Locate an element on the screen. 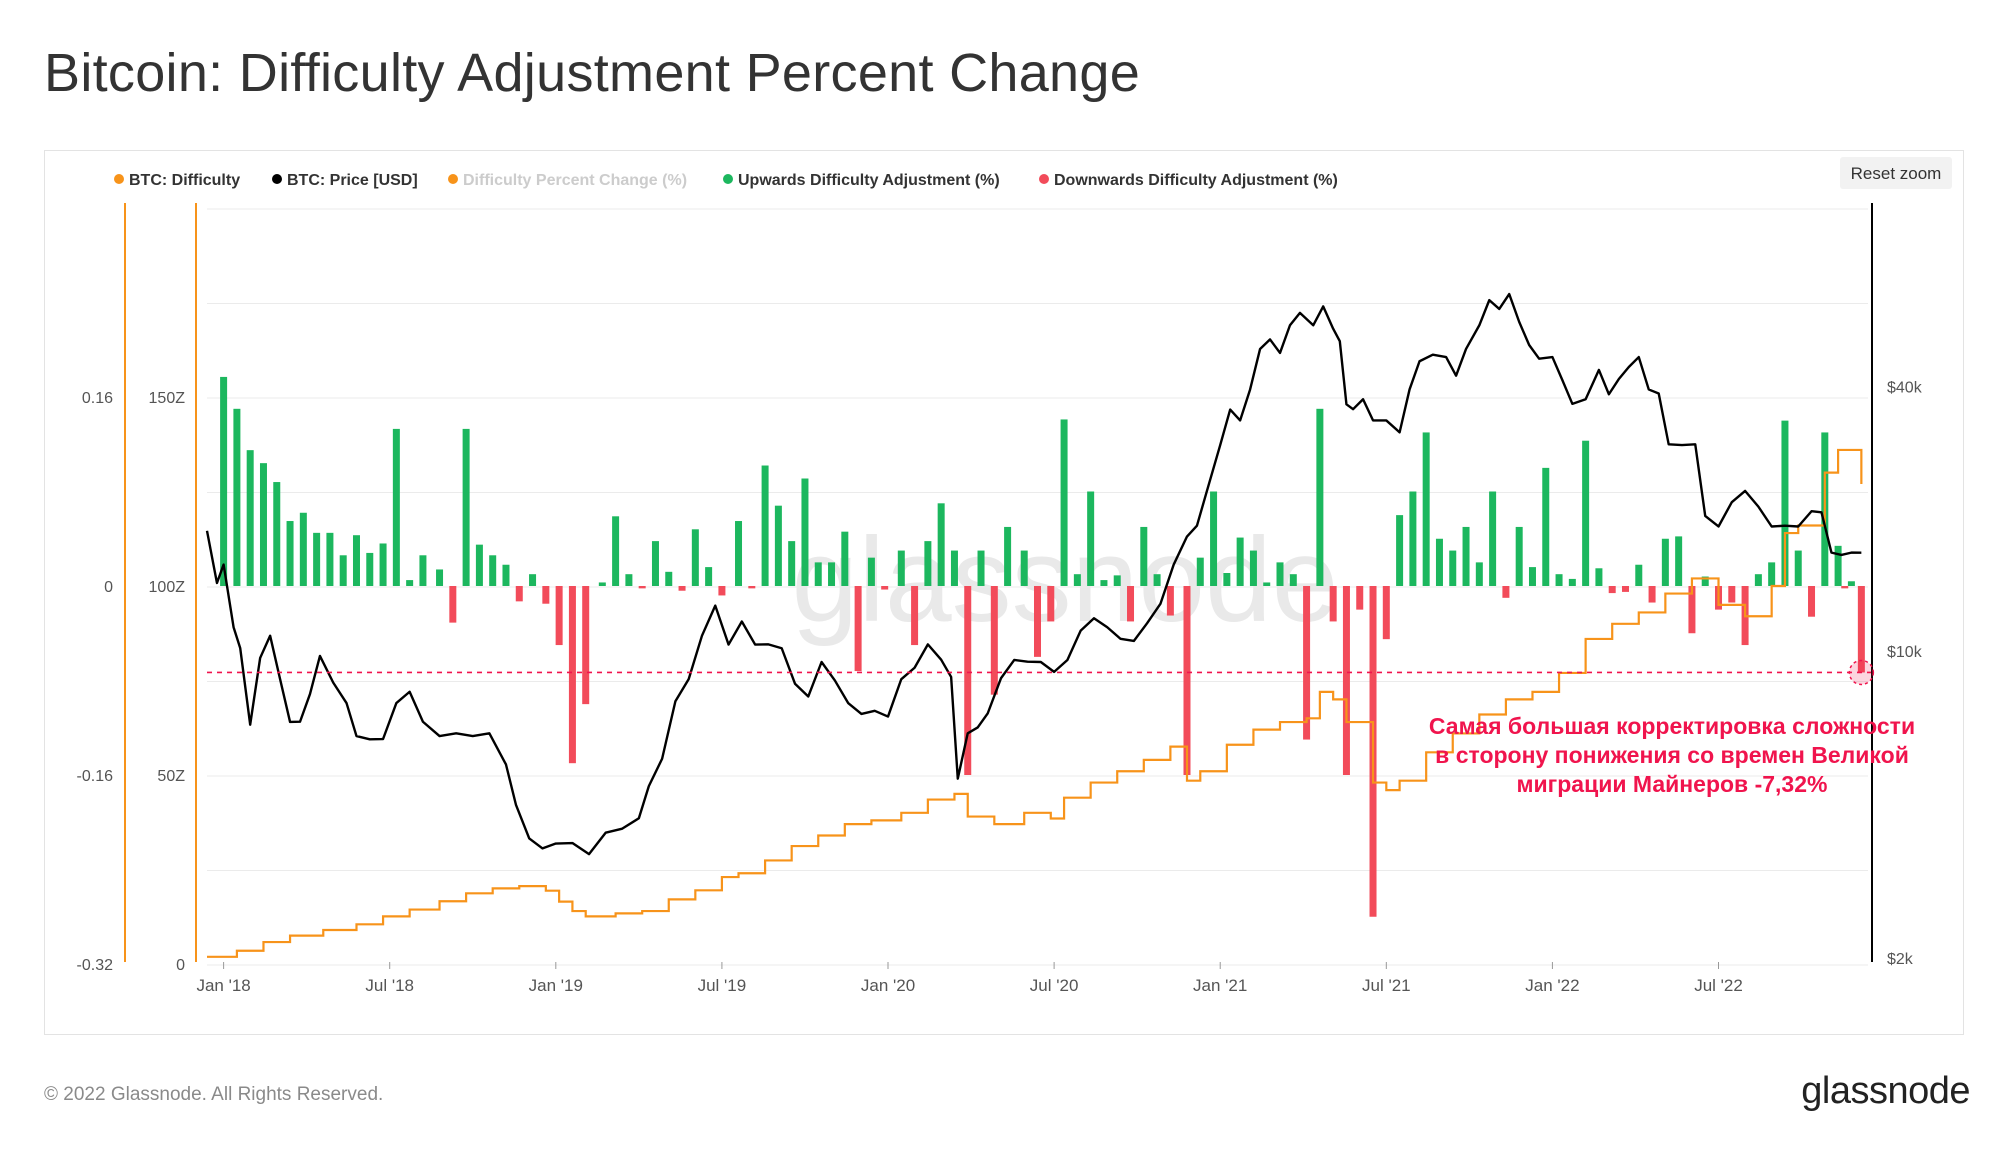 Image resolution: width=2000 pixels, height=1152 pixels. legend-item: Downwards Difficulty Adjustment (%) is located at coordinates (1196, 180).